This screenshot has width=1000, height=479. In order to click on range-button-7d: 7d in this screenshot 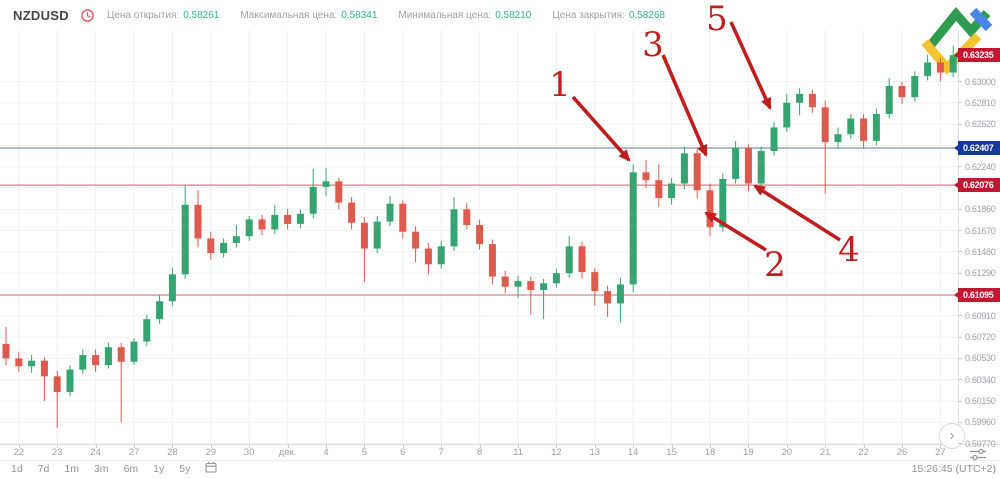, I will do `click(43, 469)`.